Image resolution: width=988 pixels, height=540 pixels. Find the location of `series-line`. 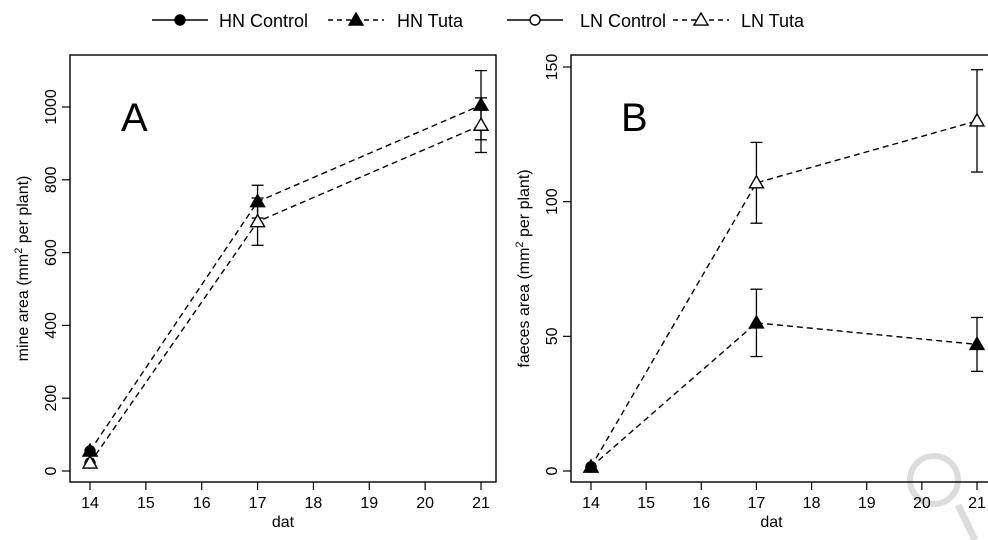

series-line is located at coordinates (784, 395).